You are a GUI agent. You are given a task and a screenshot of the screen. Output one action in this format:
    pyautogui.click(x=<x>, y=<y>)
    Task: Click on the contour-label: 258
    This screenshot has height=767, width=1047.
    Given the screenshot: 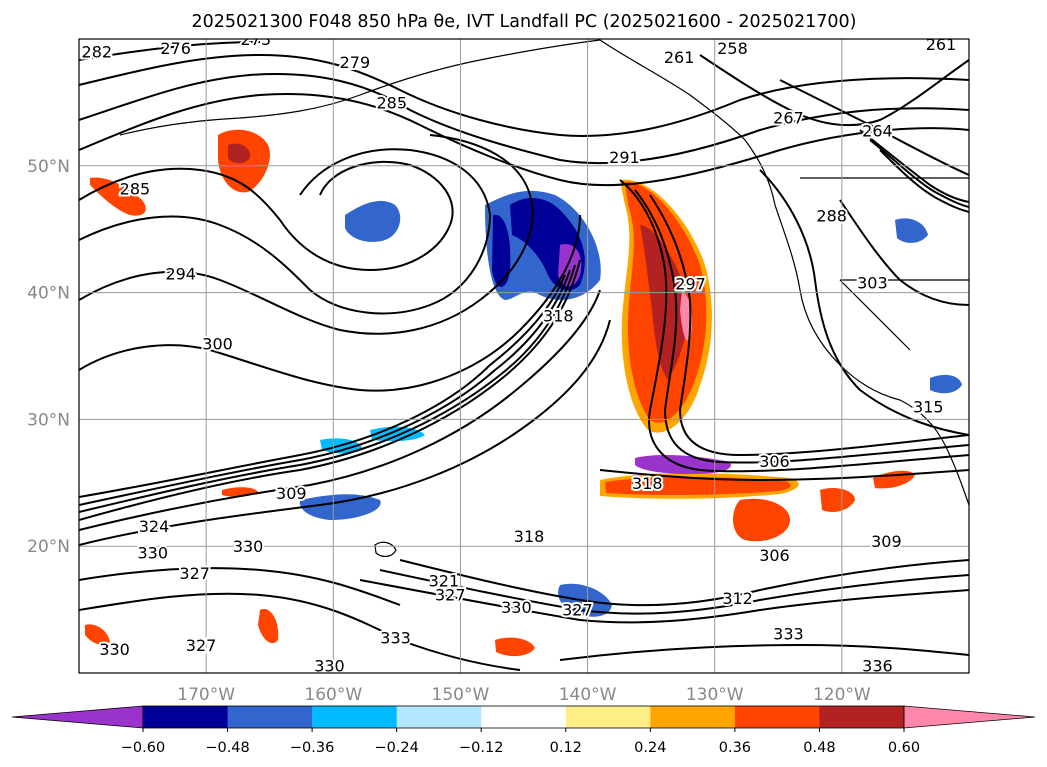 What is the action you would take?
    pyautogui.click(x=732, y=48)
    